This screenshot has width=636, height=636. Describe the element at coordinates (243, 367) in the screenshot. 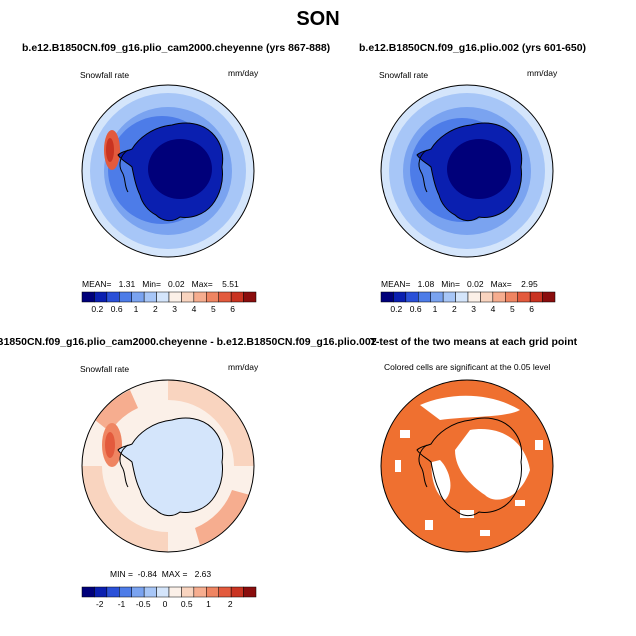

I see `panel3-units: mm/day` at that location.